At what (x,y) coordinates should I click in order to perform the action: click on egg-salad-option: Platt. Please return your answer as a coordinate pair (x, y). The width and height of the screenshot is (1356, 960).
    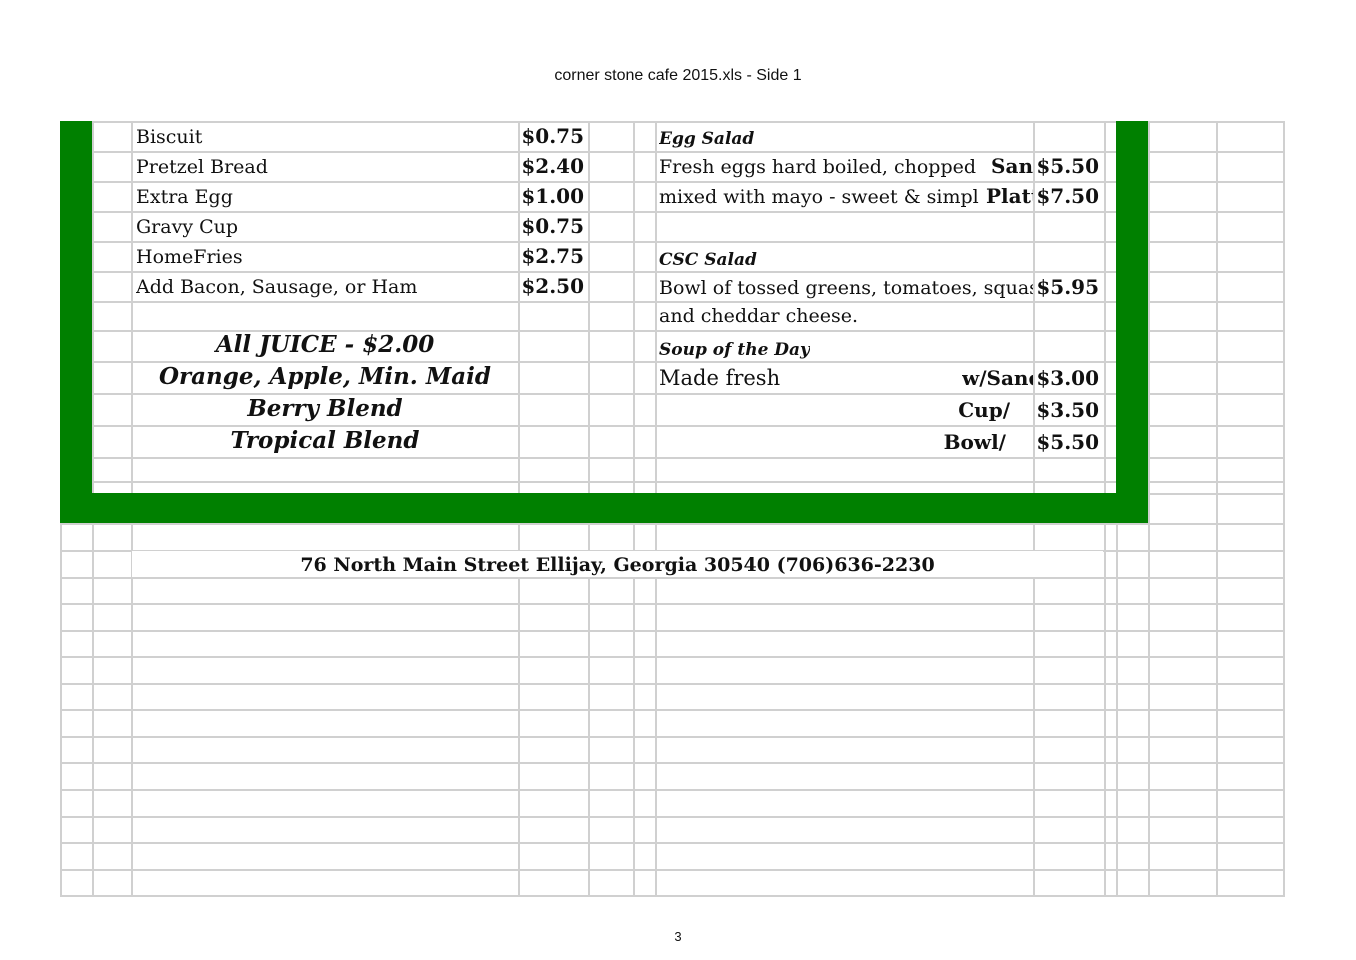
    Looking at the image, I should click on (1009, 196).